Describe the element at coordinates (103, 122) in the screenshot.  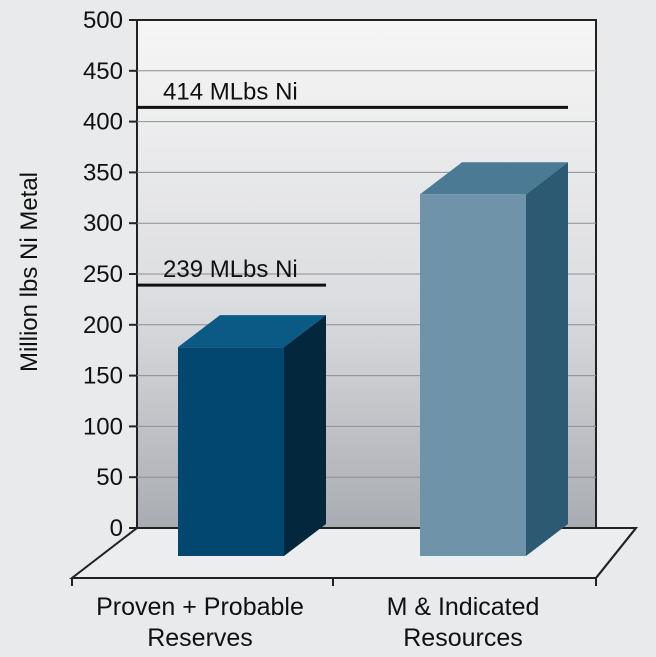
I see `y-tick-label: 400` at that location.